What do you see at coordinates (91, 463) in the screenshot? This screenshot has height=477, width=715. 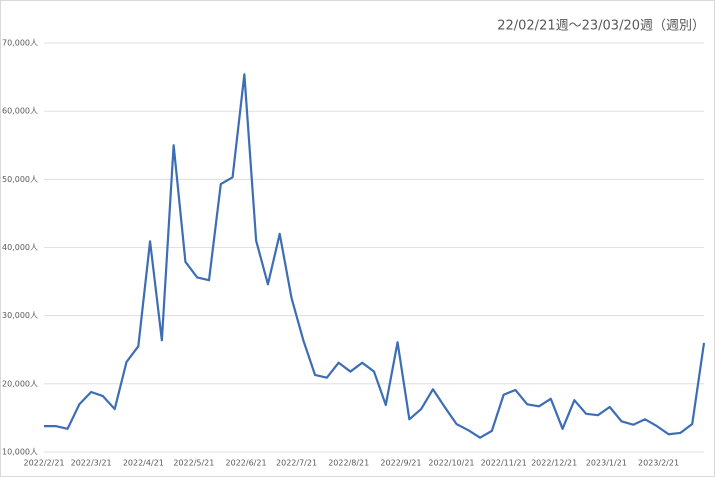 I see `x-tick-label: 2022/3/21` at bounding box center [91, 463].